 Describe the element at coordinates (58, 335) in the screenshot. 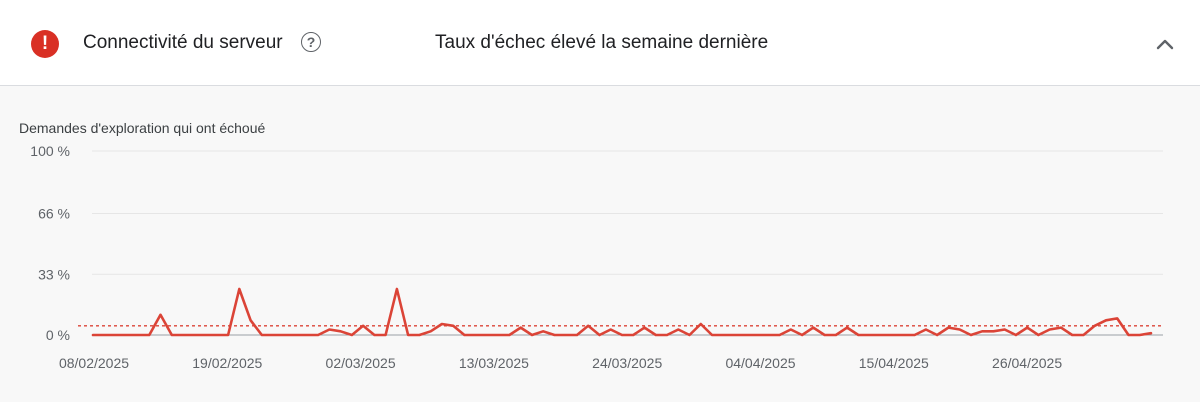

I see `y-tick-label: 0 %` at that location.